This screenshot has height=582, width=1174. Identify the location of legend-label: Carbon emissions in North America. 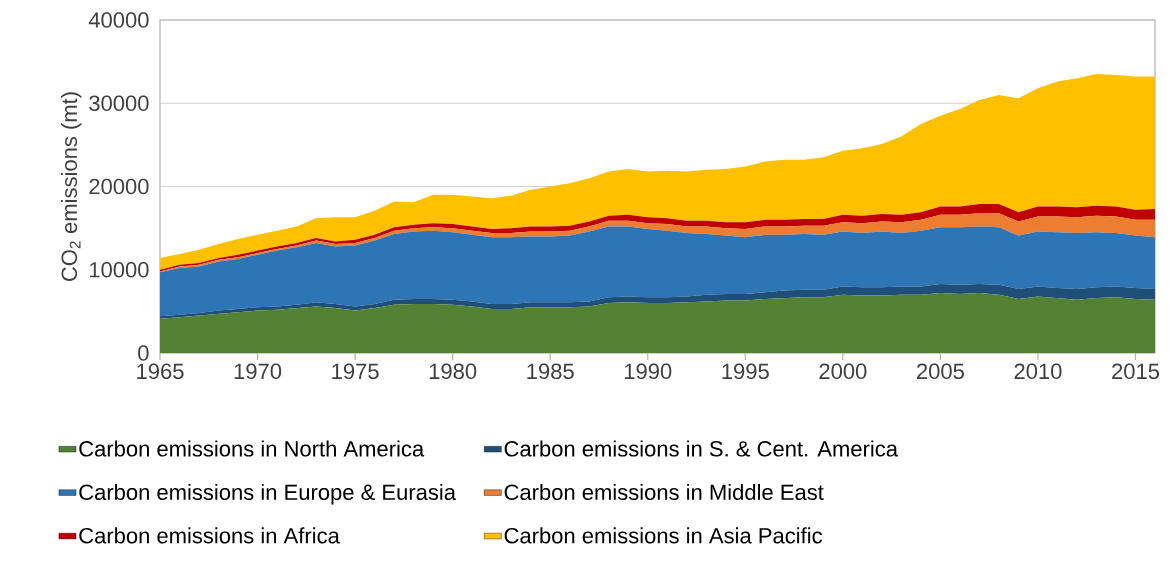
(252, 448).